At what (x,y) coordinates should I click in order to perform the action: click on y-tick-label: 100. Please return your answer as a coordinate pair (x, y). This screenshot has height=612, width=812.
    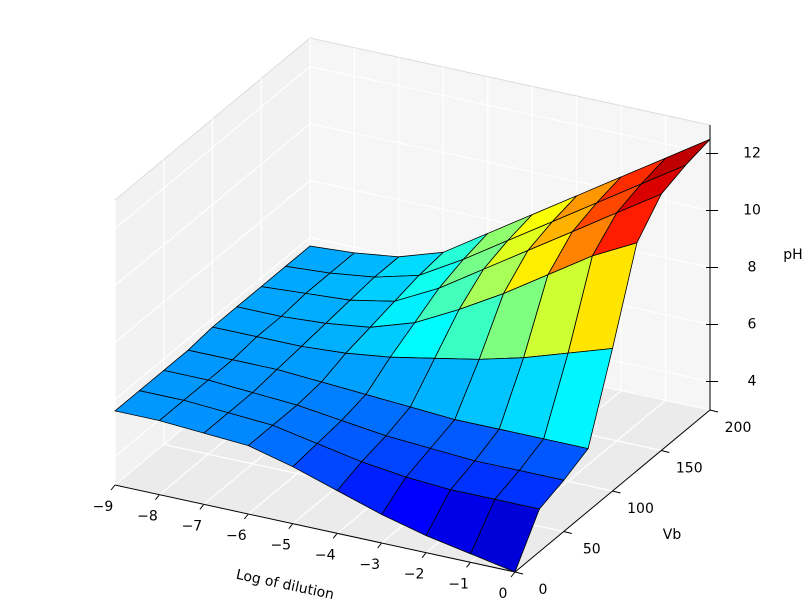
    Looking at the image, I should click on (640, 509).